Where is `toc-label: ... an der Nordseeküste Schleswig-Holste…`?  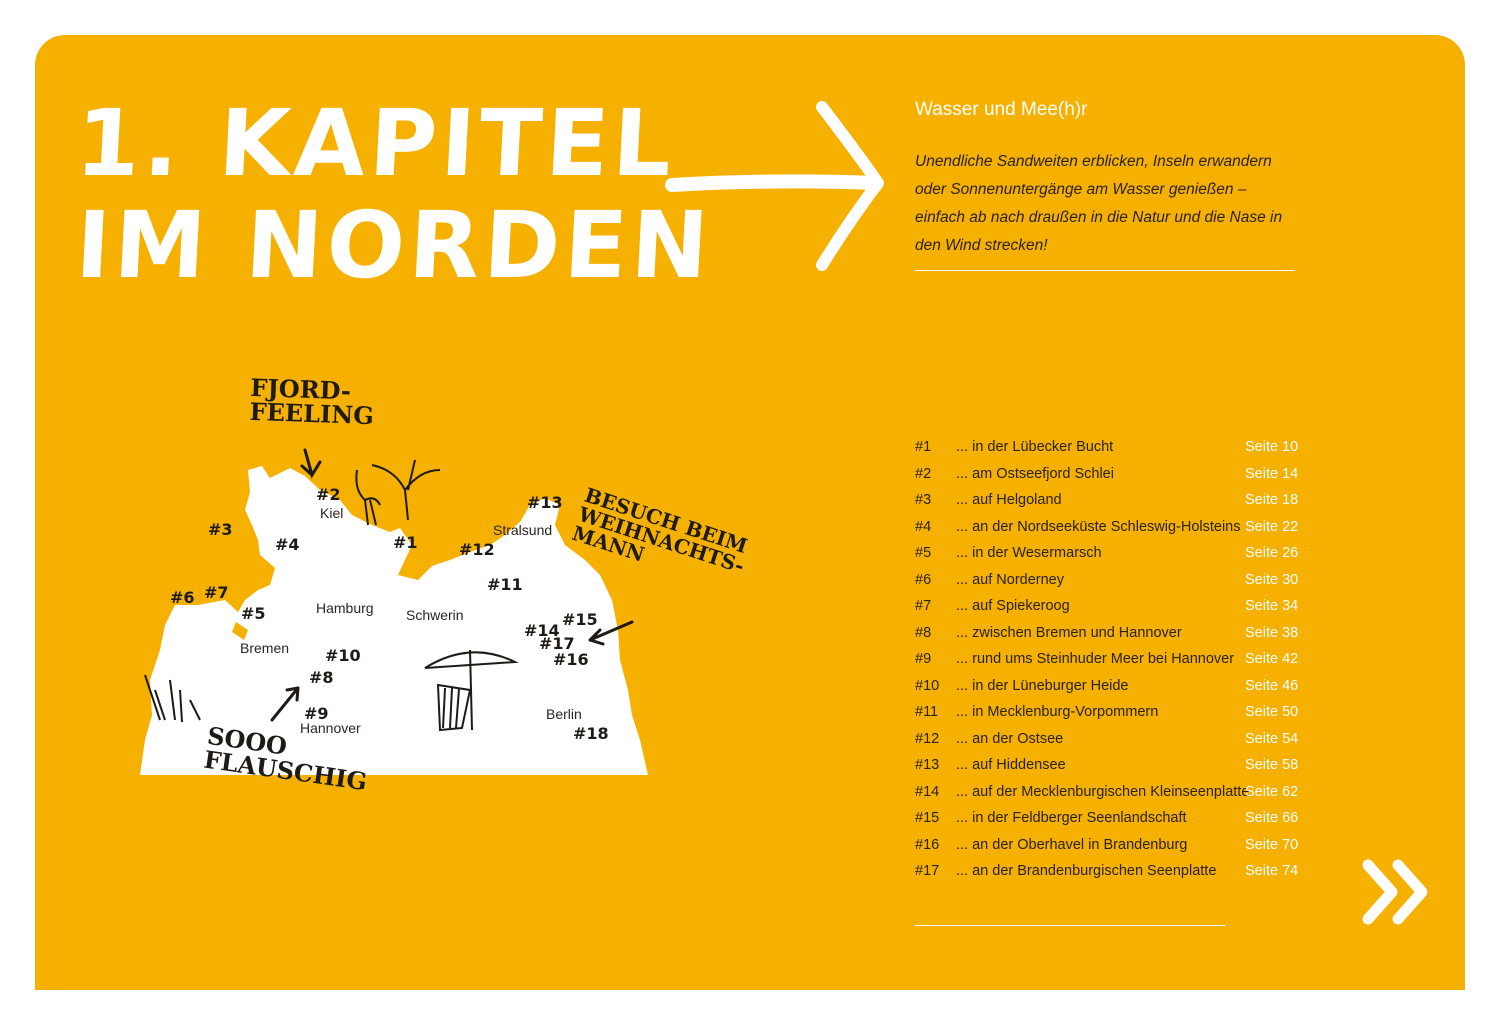
toc-label: ... an der Nordseeküste Schleswig-Holste… is located at coordinates (1098, 526).